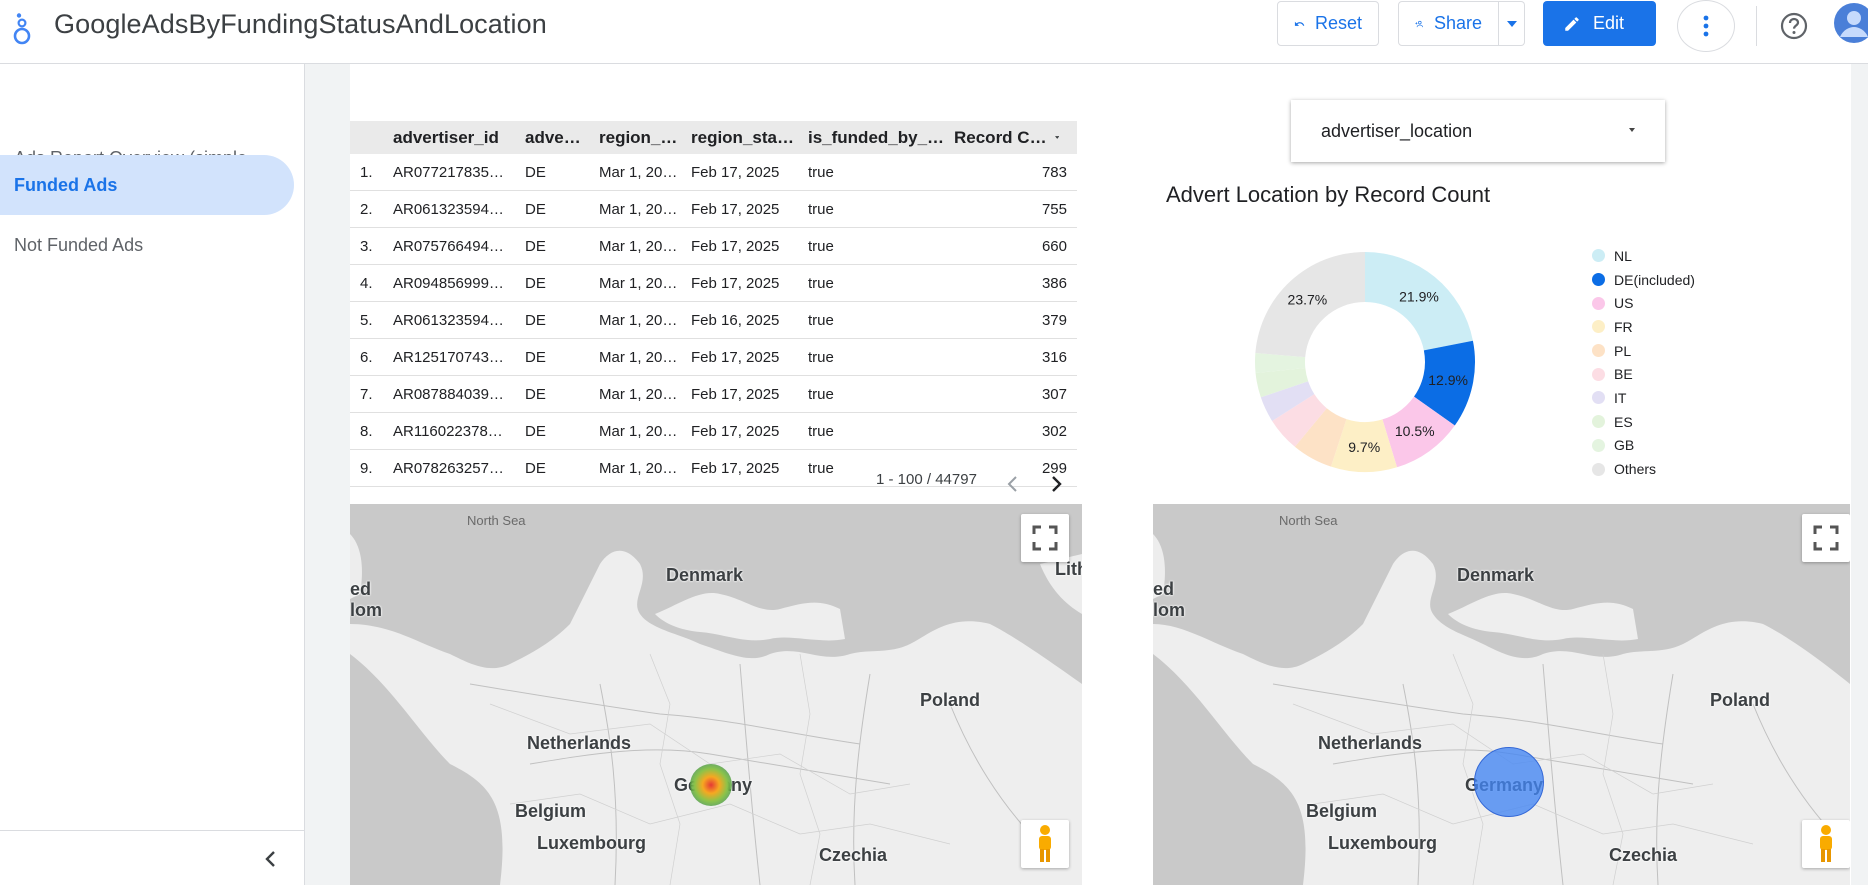  Describe the element at coordinates (1859, 474) in the screenshot. I see `canvas-scrollbar` at that location.